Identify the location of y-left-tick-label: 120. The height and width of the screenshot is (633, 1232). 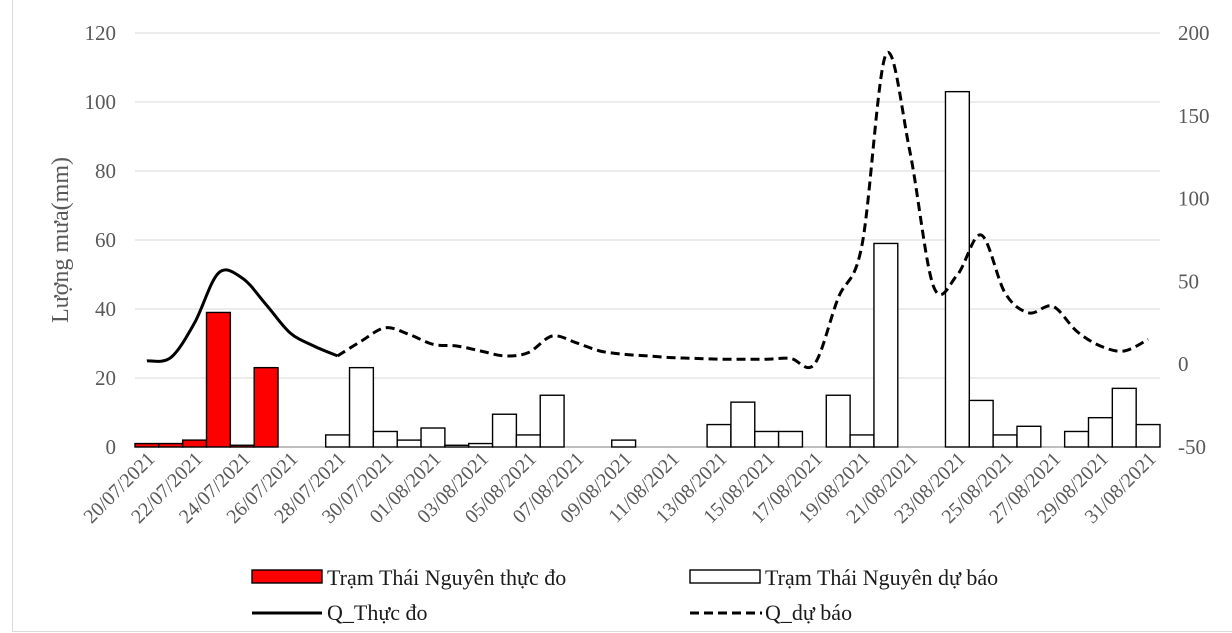
(101, 33).